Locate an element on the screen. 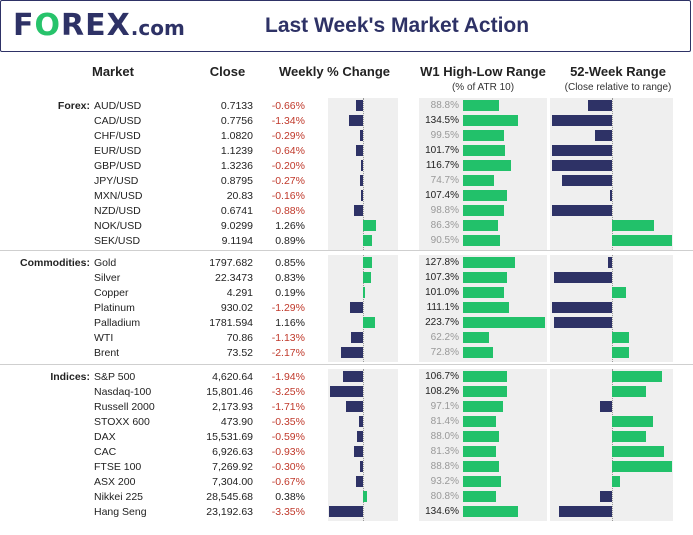 Image resolution: width=693 pixels, height=535 pixels. market-name: CAC is located at coordinates (105, 452).